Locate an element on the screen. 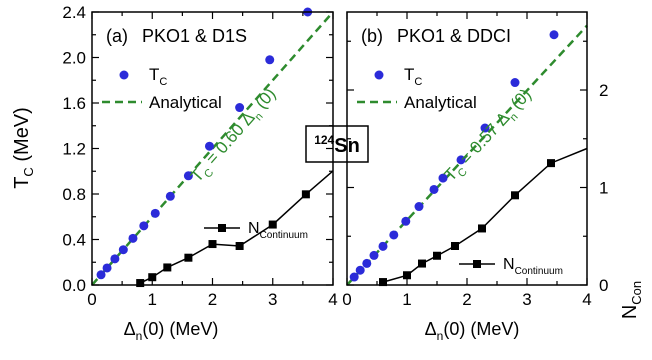 This screenshot has height=360, width=652. panel-a-ncontinuum-markers is located at coordinates (223, 239).